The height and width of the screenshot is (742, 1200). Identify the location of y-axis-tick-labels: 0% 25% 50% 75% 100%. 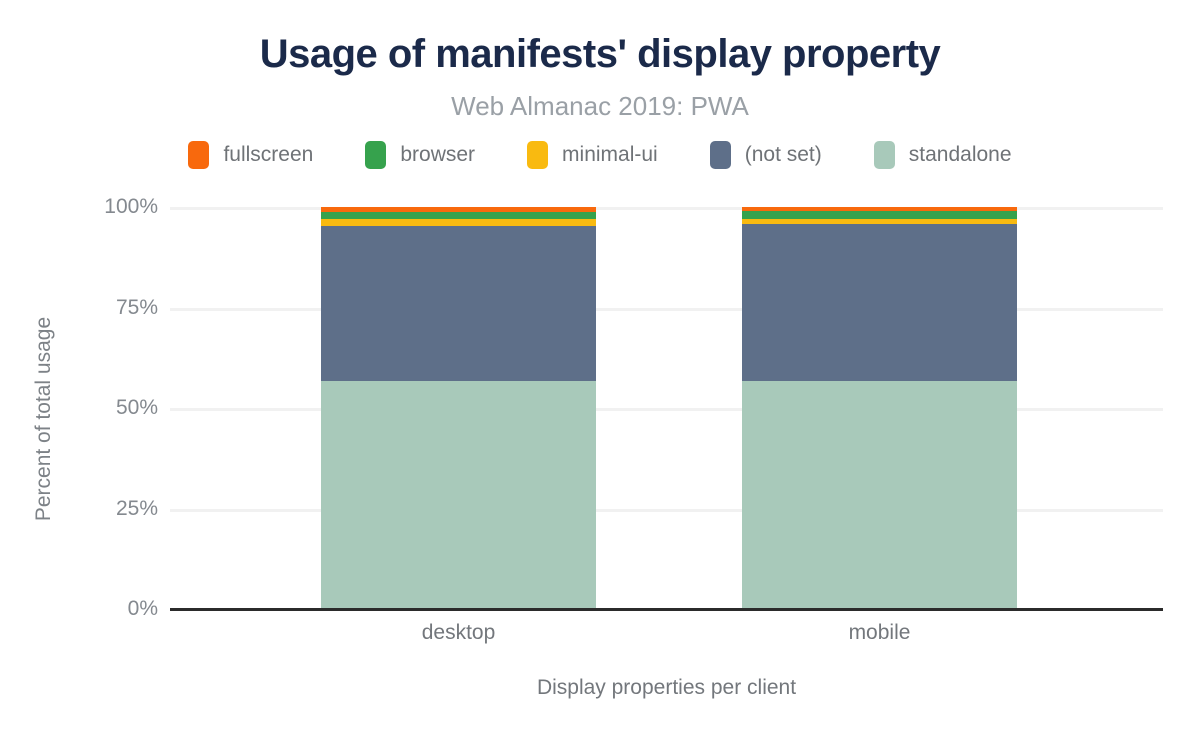
(79, 407).